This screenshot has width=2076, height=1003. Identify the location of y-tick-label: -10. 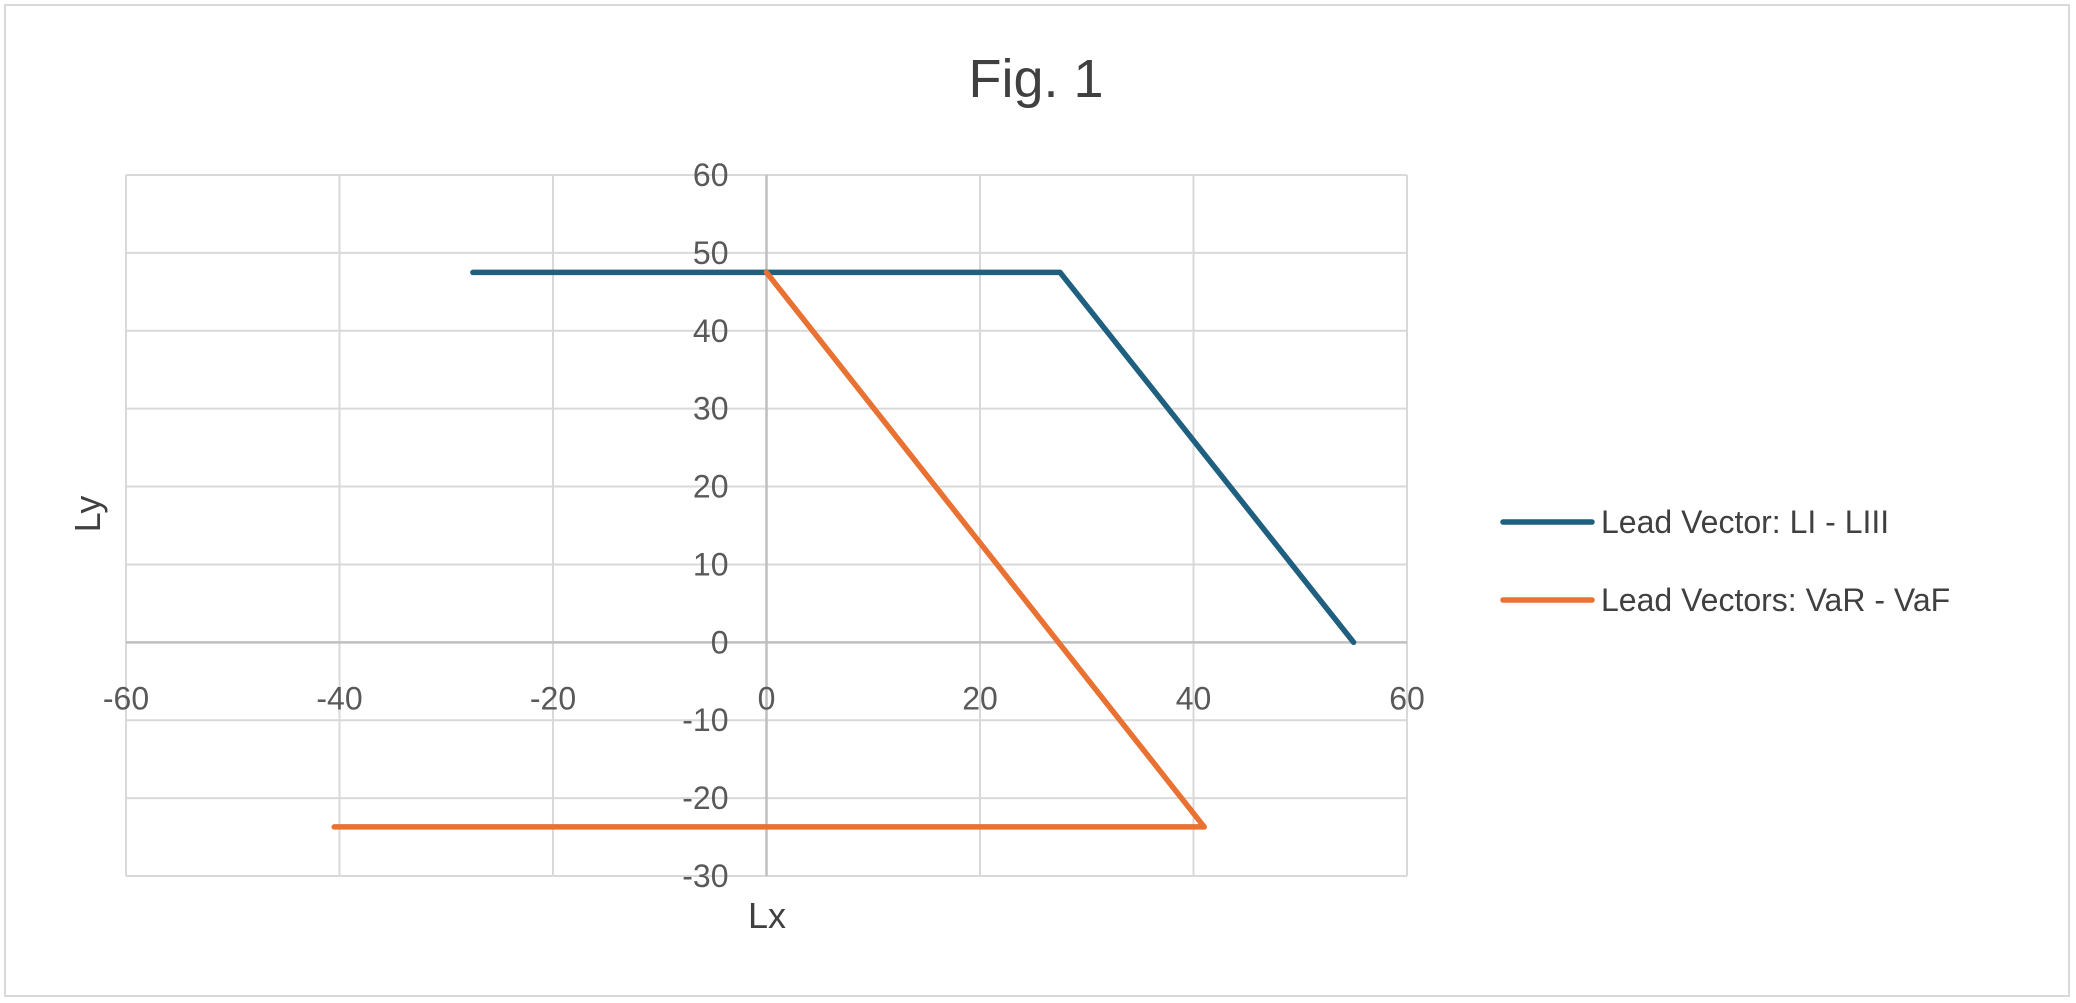
(705, 720).